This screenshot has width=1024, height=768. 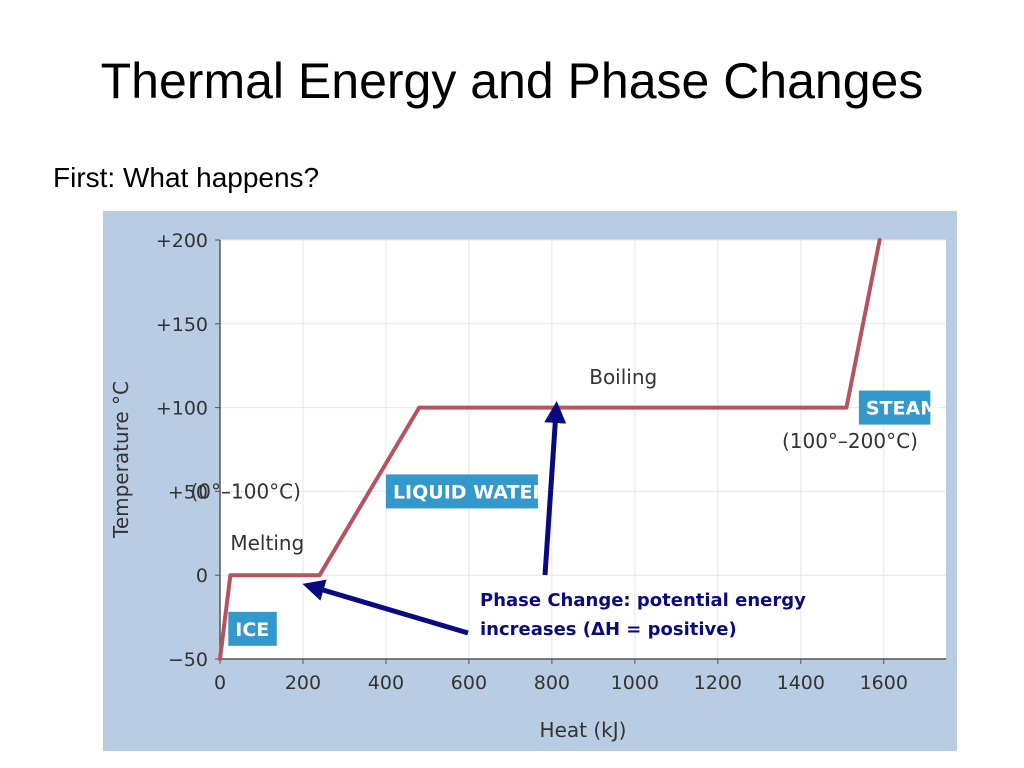 I want to click on x-axis-label: Heat (kJ), so click(x=583, y=730).